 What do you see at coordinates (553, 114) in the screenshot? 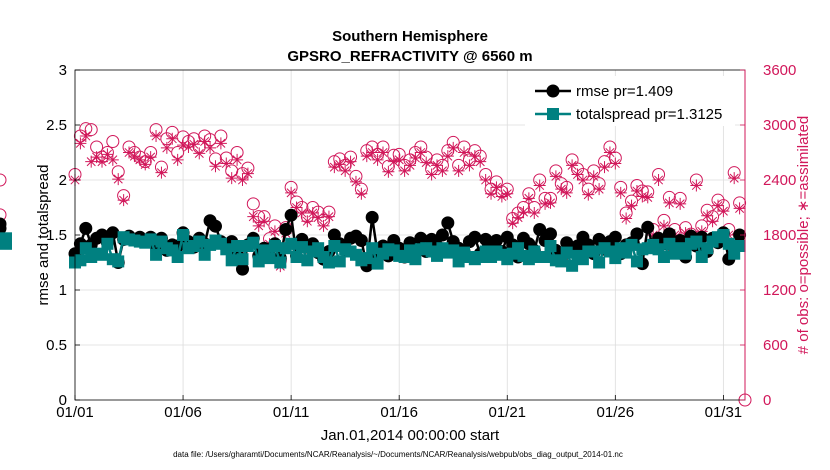
I see `legend-spread-marker` at bounding box center [553, 114].